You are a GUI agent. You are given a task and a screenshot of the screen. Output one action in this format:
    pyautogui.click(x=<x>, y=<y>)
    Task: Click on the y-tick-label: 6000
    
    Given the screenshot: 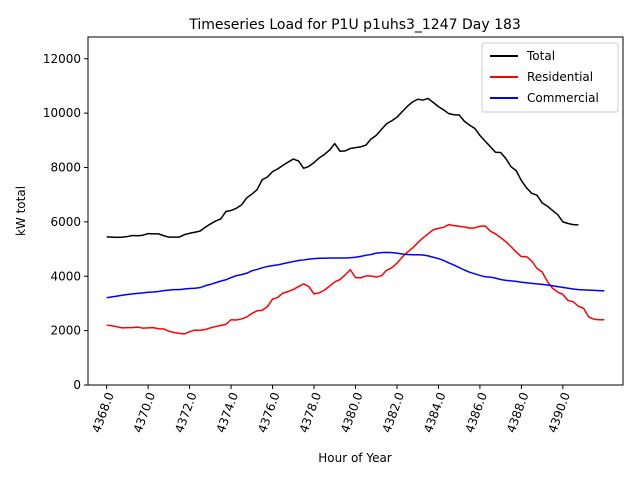 What is the action you would take?
    pyautogui.click(x=65, y=222)
    